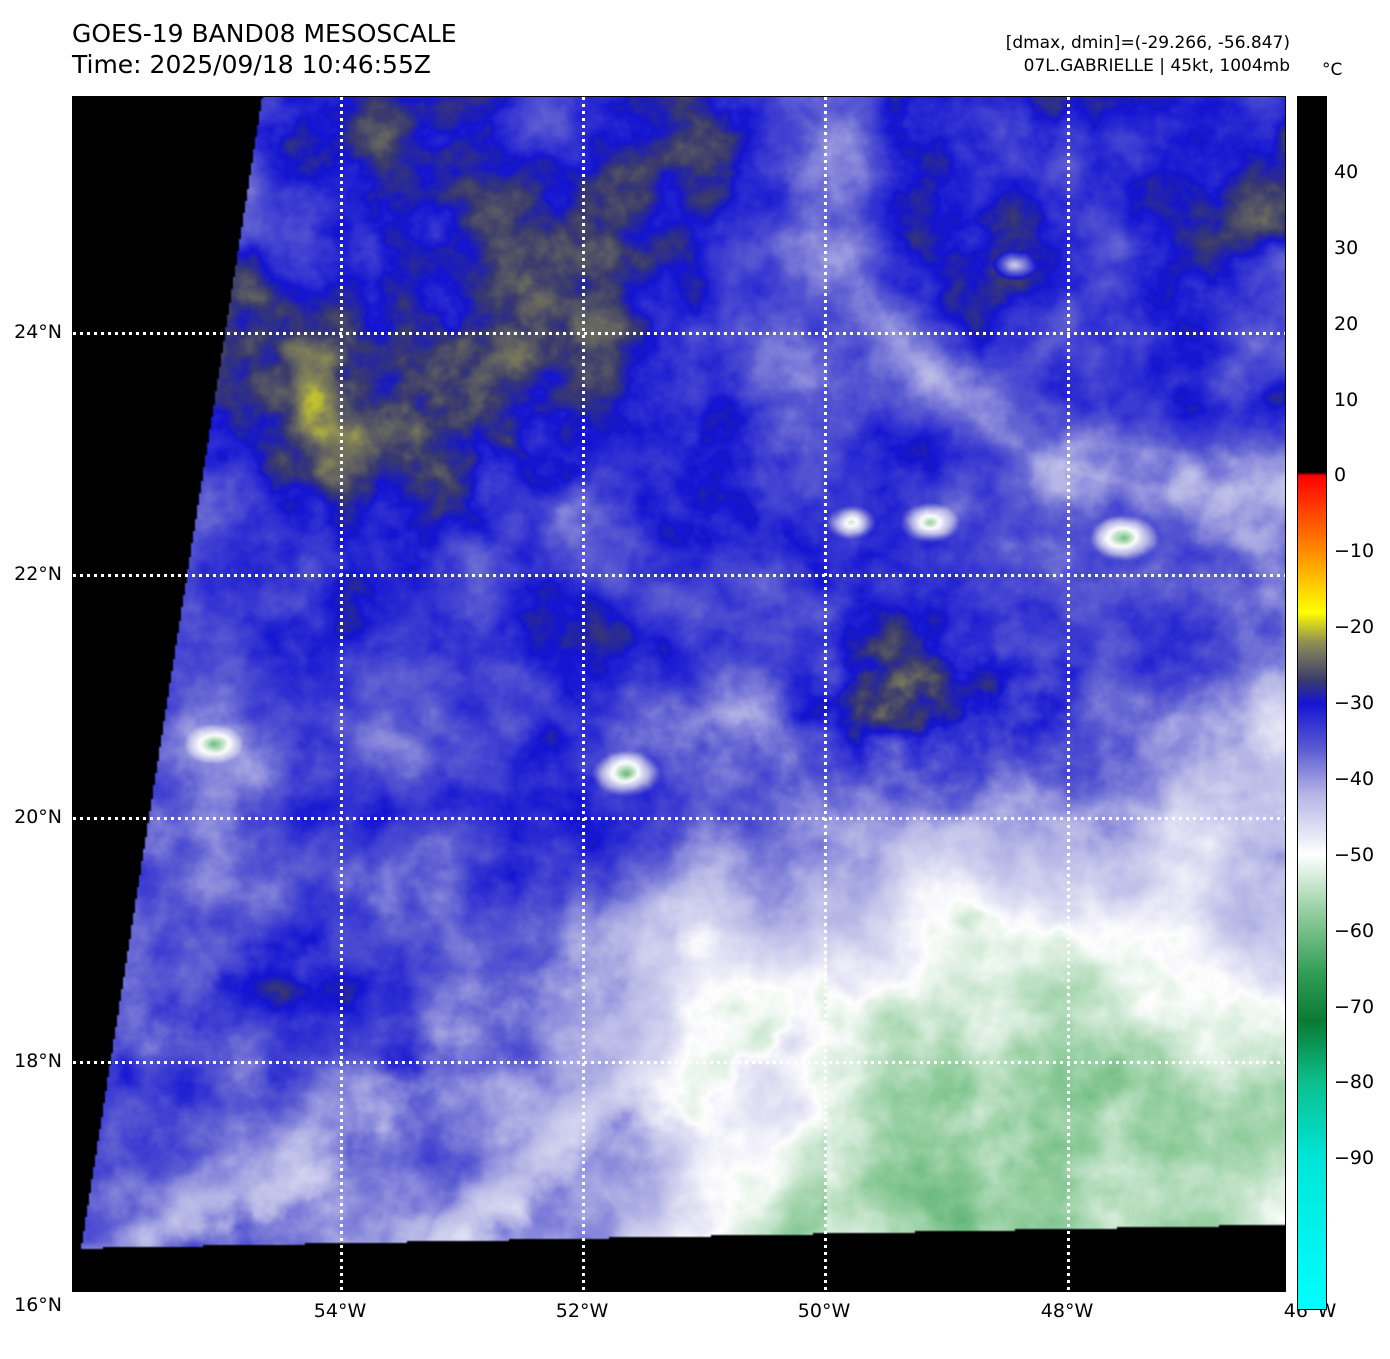 This screenshot has height=1359, width=1390. Describe the element at coordinates (1354, 854) in the screenshot. I see `colorbar-tick: −50` at that location.